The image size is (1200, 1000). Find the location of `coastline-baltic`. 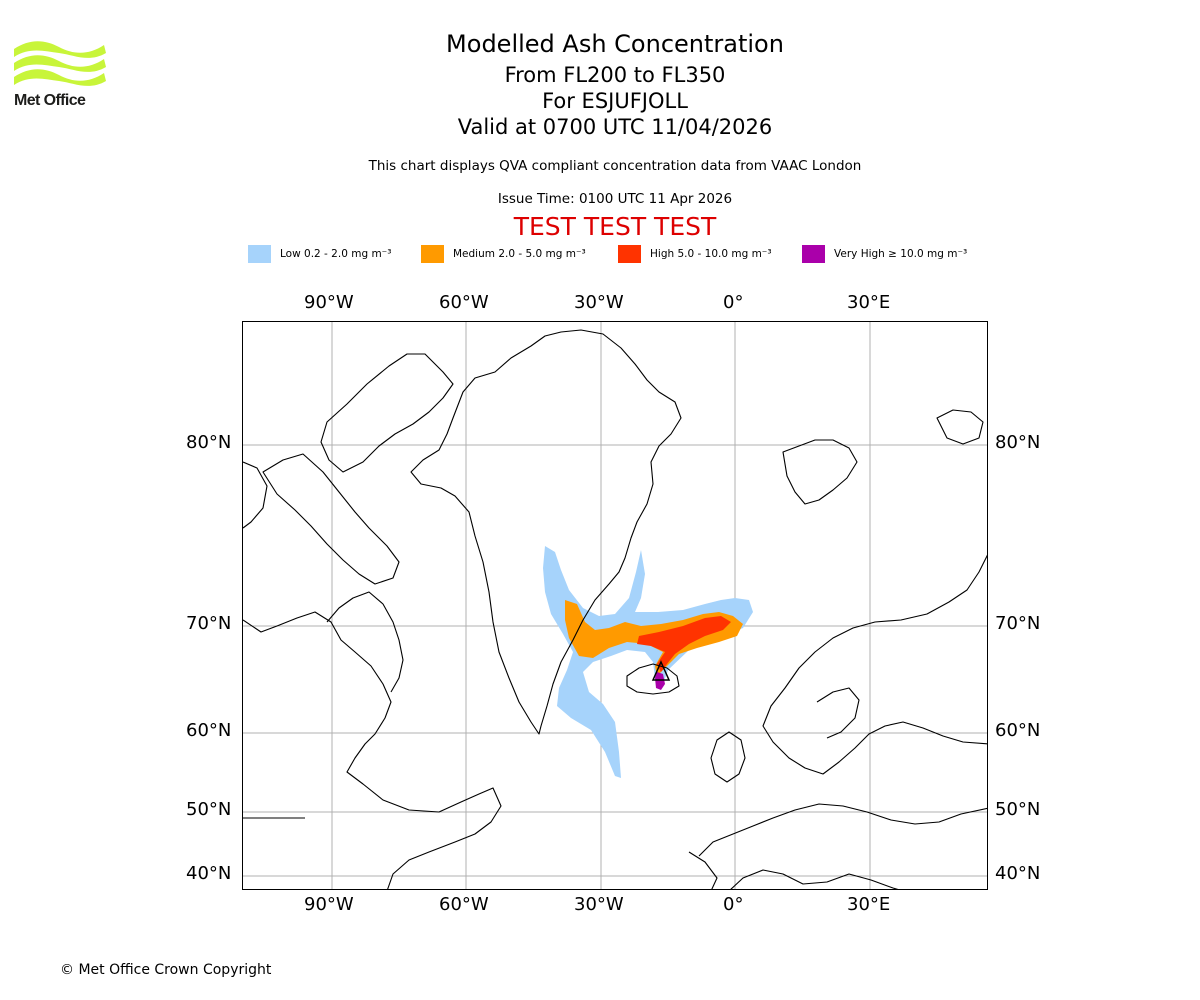

coastline-baltic is located at coordinates (838, 713).